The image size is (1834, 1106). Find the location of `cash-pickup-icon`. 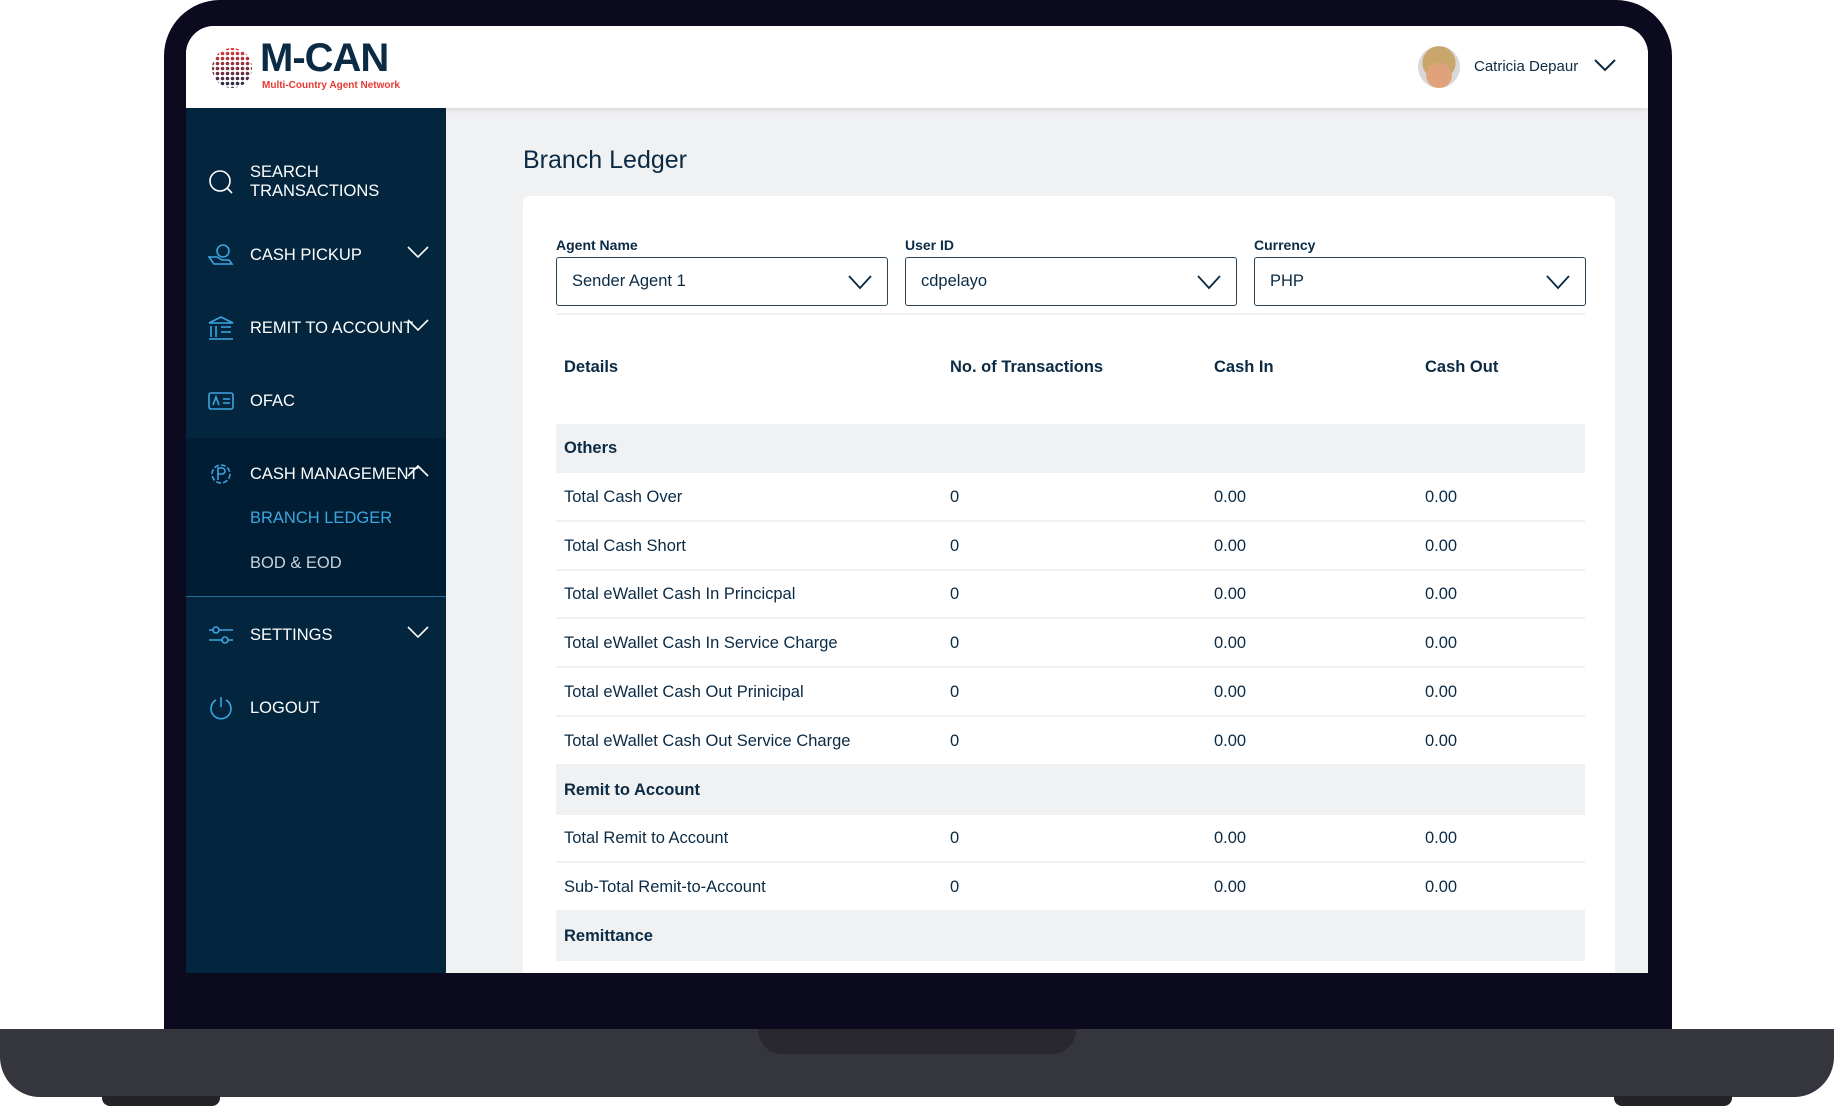

cash-pickup-icon is located at coordinates (221, 255).